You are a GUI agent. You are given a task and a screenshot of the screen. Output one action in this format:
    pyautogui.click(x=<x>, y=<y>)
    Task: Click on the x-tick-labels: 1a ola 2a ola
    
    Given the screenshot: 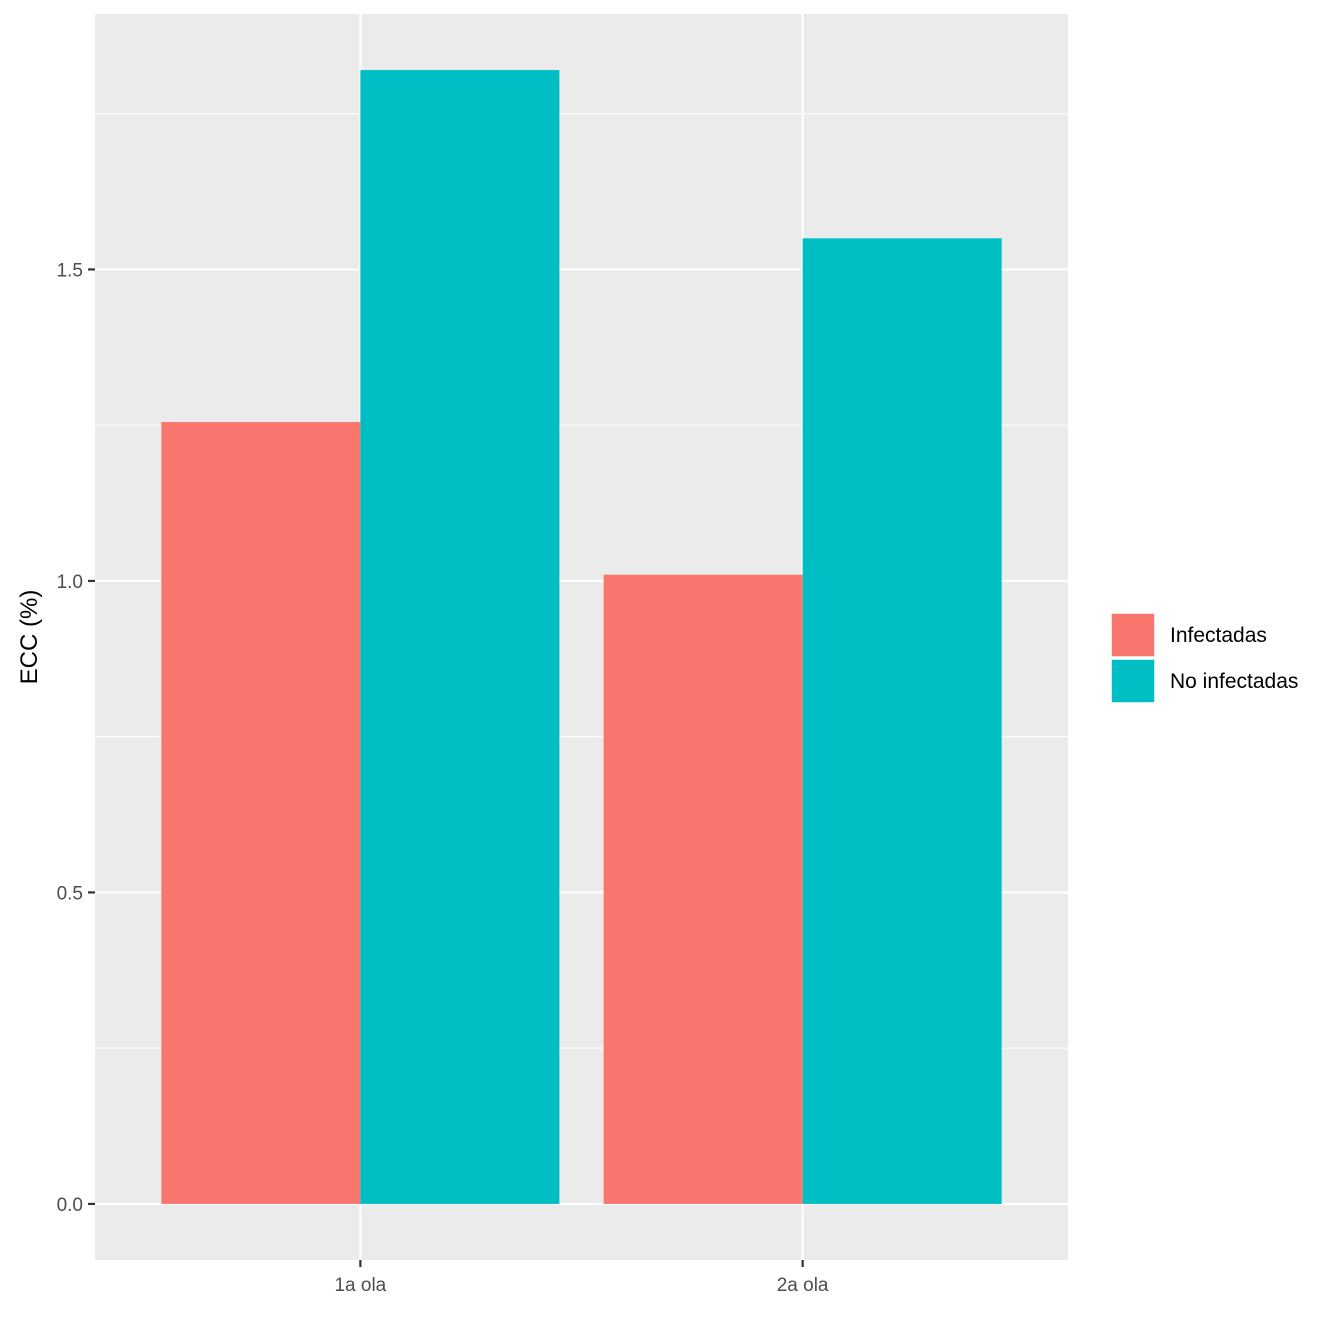 What is the action you would take?
    pyautogui.click(x=581, y=1285)
    